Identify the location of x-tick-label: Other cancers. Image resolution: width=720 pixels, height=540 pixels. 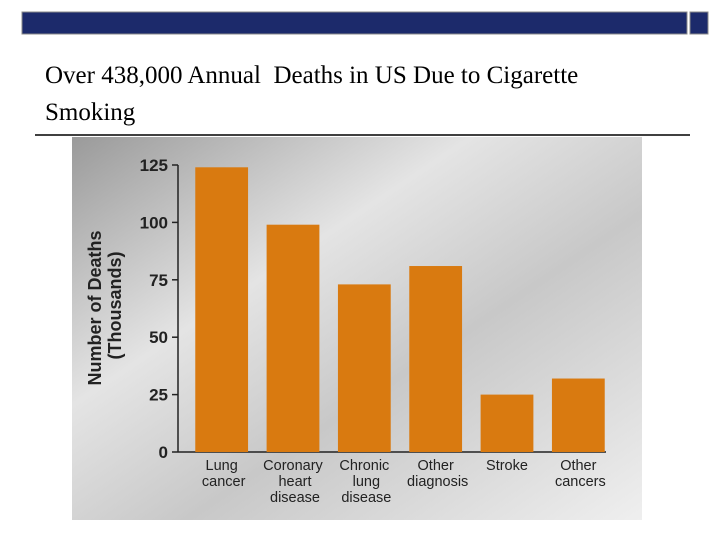
(578, 474).